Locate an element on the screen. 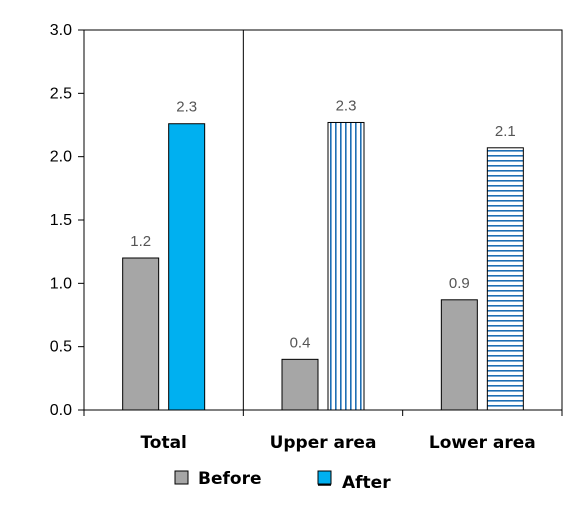 The width and height of the screenshot is (581, 517). y-tick-label: 1.5 is located at coordinates (61, 220).